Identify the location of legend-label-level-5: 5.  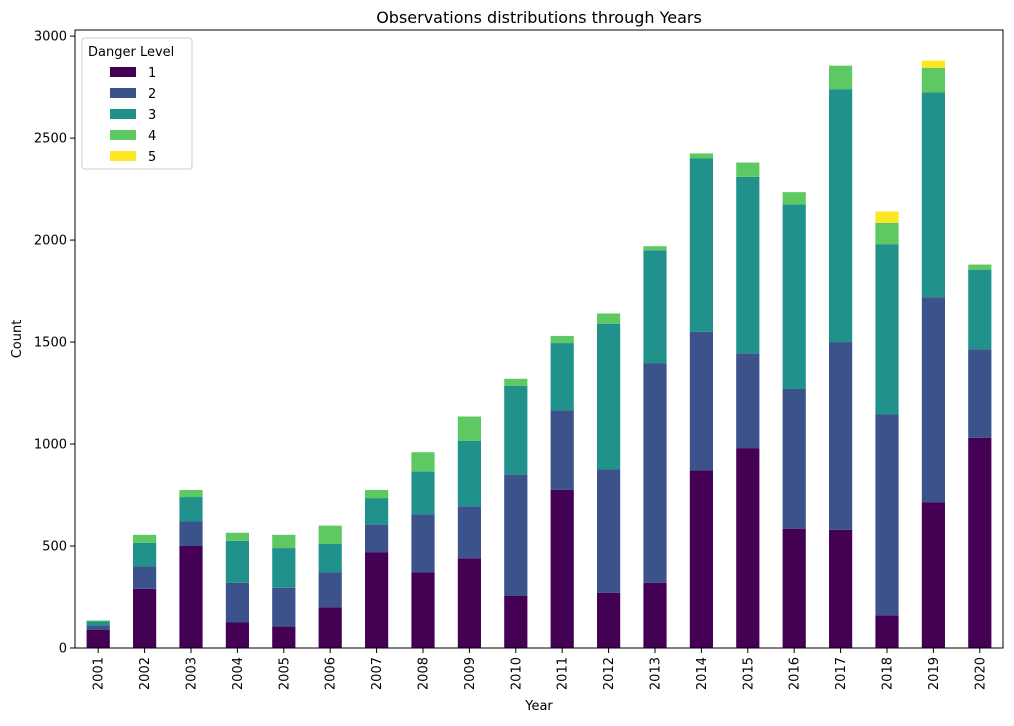
(152, 157).